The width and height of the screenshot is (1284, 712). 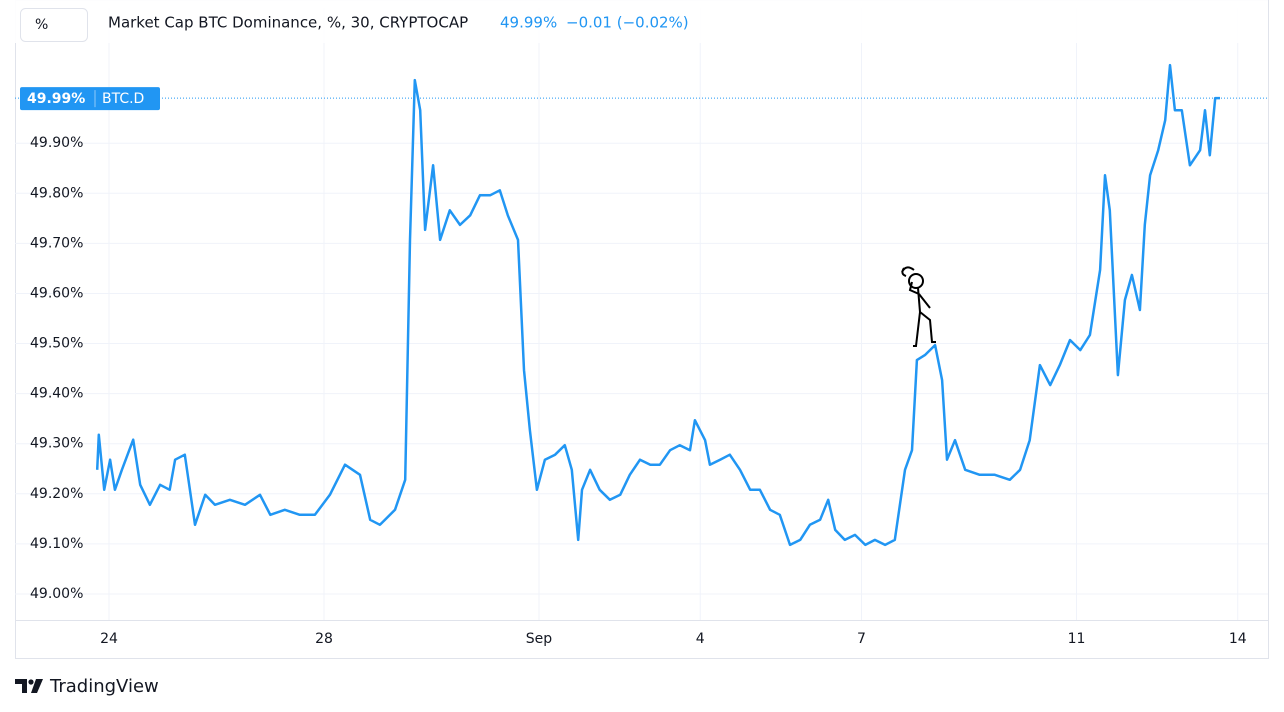 I want to click on figure-body, so click(x=919, y=300).